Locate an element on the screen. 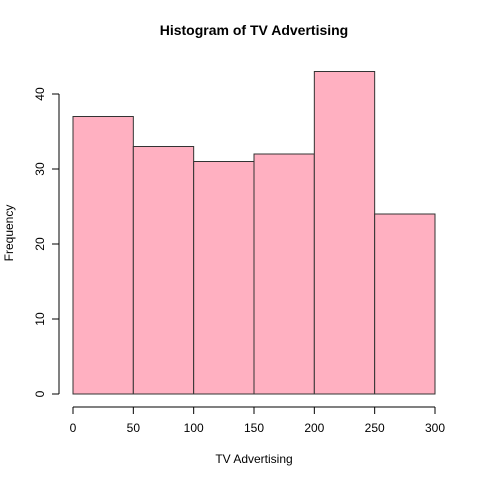  x-axis: 0 50 100 150 200 250 300 is located at coordinates (257, 420).